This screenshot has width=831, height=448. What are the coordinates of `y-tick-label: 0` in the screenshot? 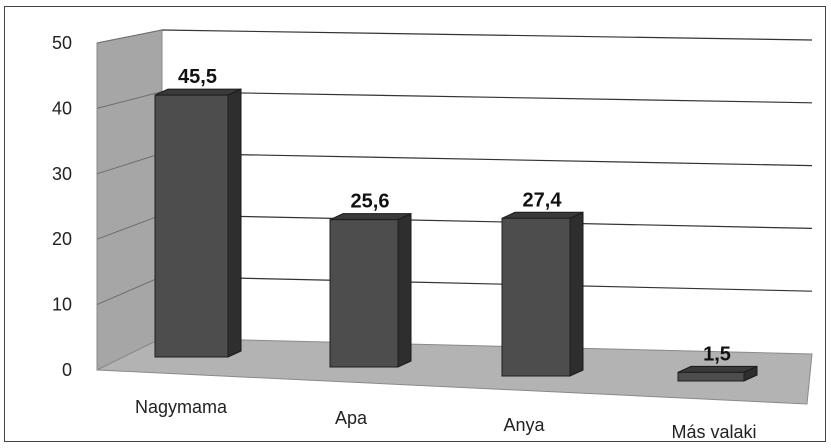 It's located at (67, 370).